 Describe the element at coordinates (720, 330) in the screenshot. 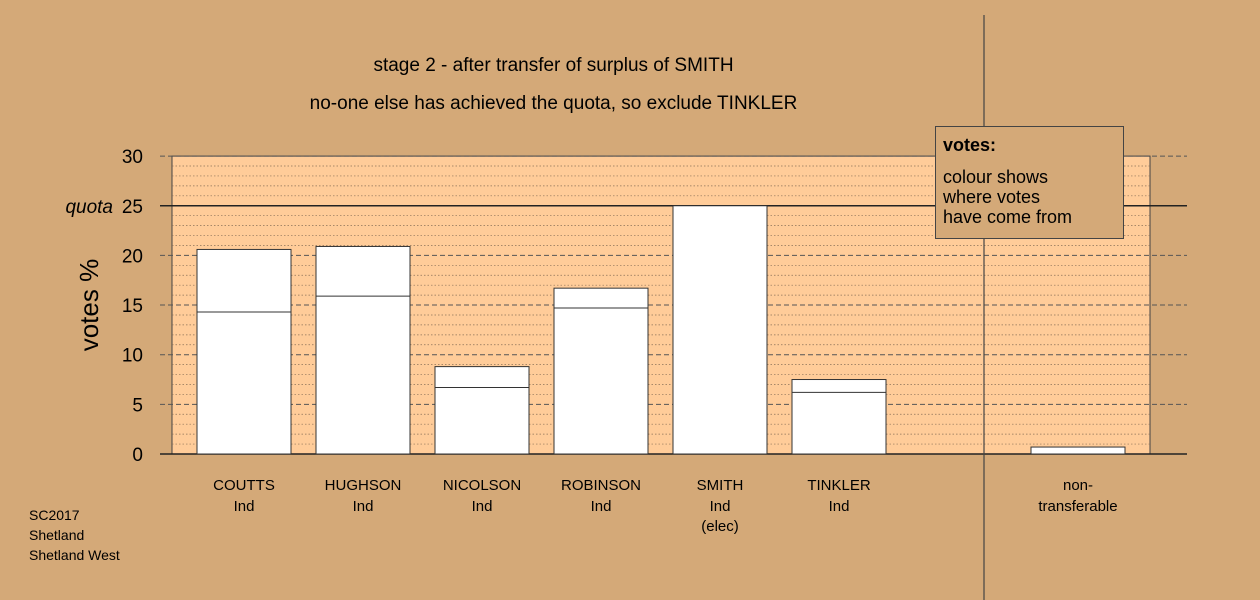

I see `bar-smith` at that location.